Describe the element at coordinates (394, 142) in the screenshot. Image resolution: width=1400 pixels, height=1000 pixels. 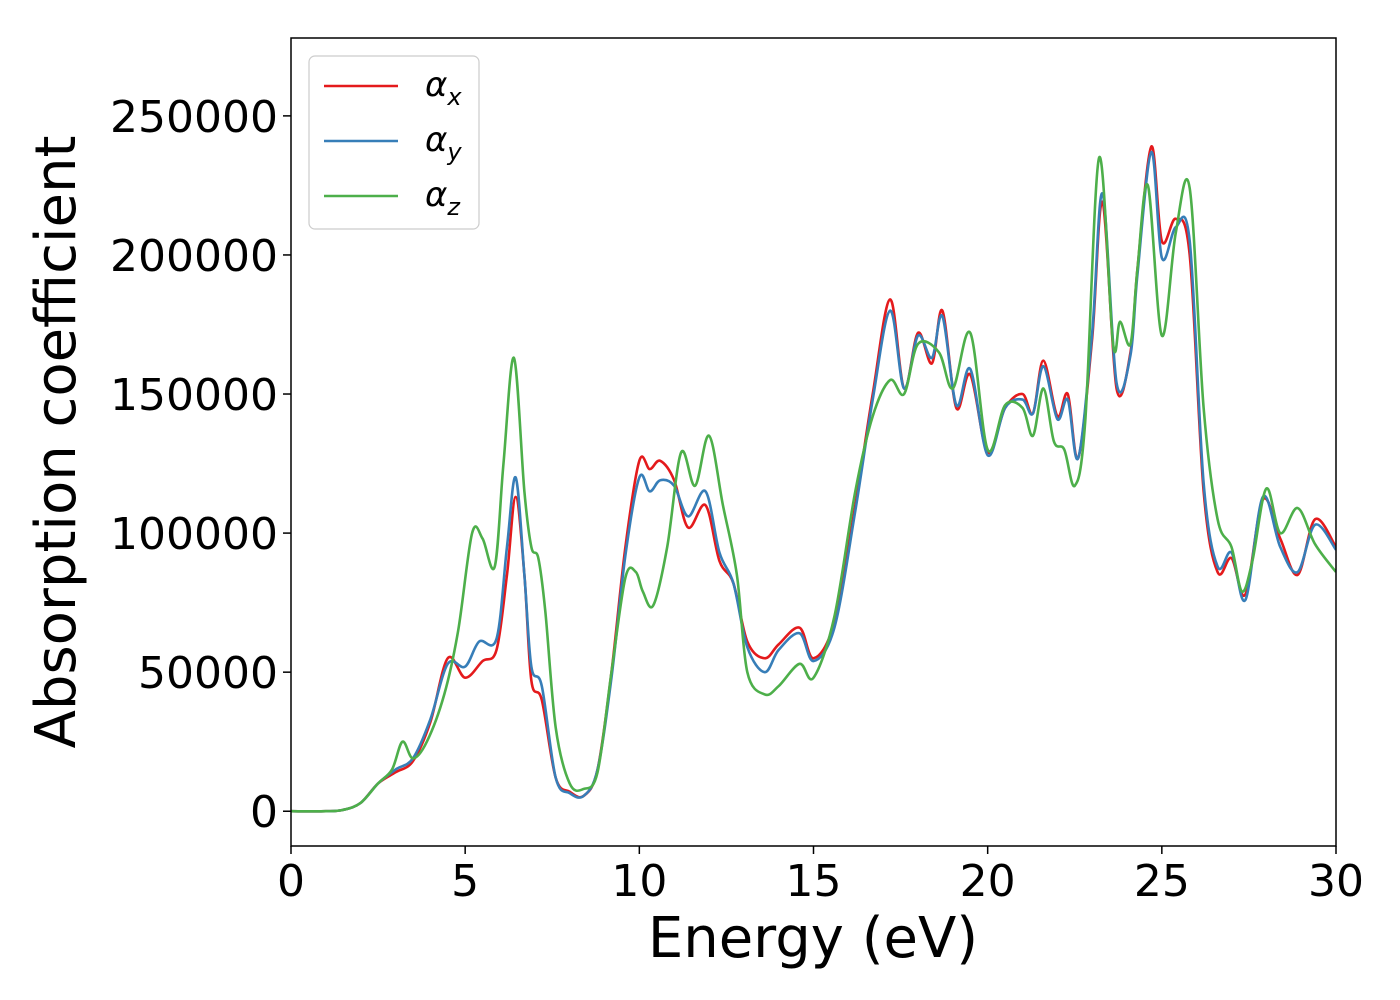
I see `legend-box` at that location.